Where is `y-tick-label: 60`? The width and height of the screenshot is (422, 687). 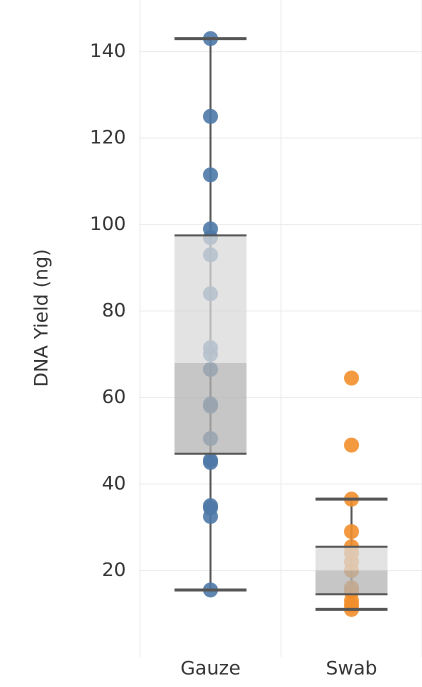
y-tick-label: 60 is located at coordinates (114, 397).